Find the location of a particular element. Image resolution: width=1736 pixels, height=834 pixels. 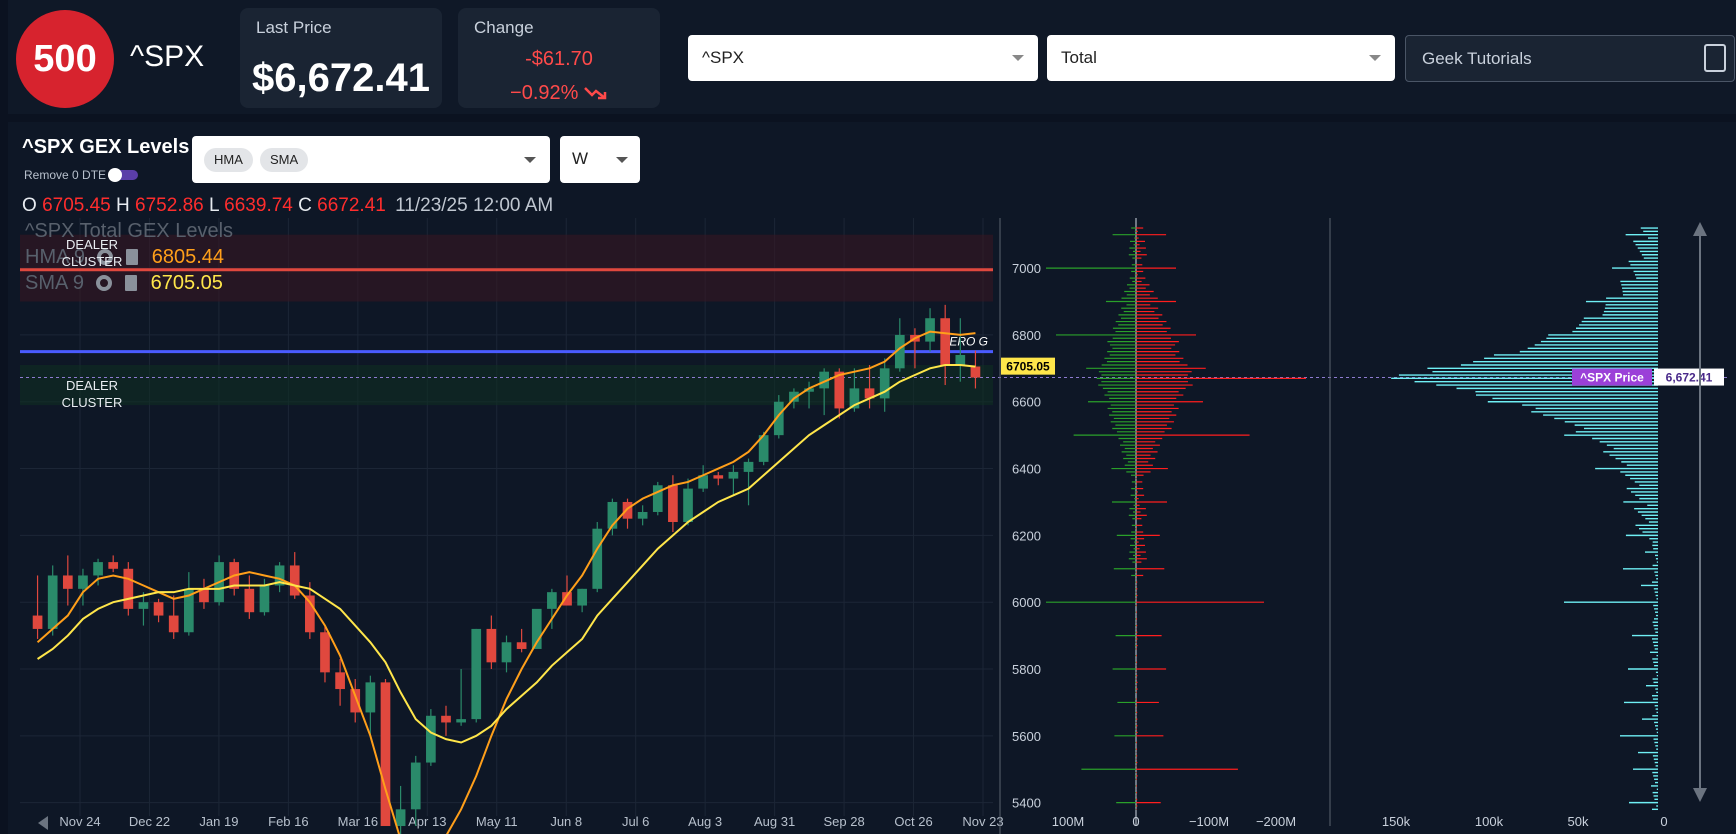

sma-price-tag-bg is located at coordinates (1028, 366).